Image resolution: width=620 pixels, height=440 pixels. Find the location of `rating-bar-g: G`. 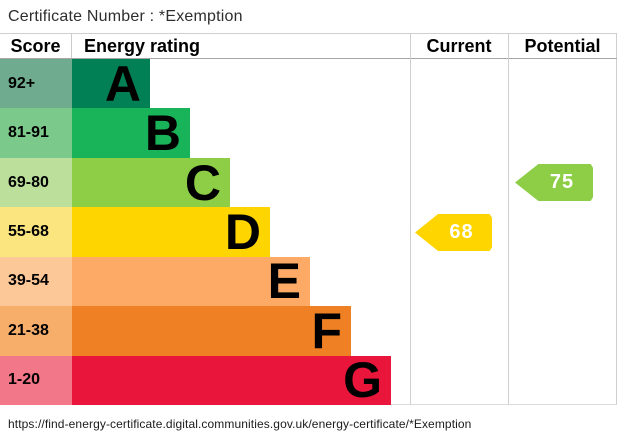

rating-bar-g: G is located at coordinates (231, 380).